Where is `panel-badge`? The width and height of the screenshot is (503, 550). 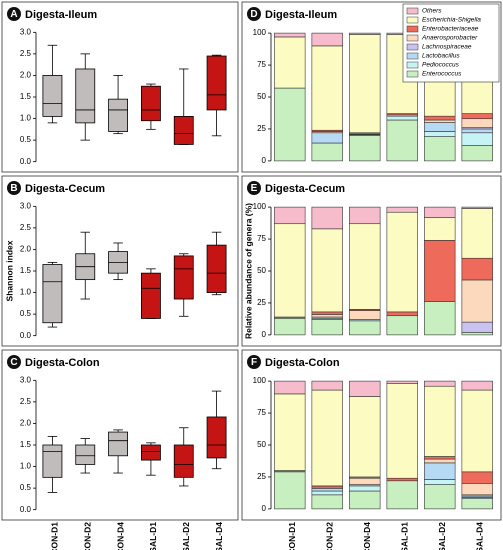
panel-badge is located at coordinates (254, 188).